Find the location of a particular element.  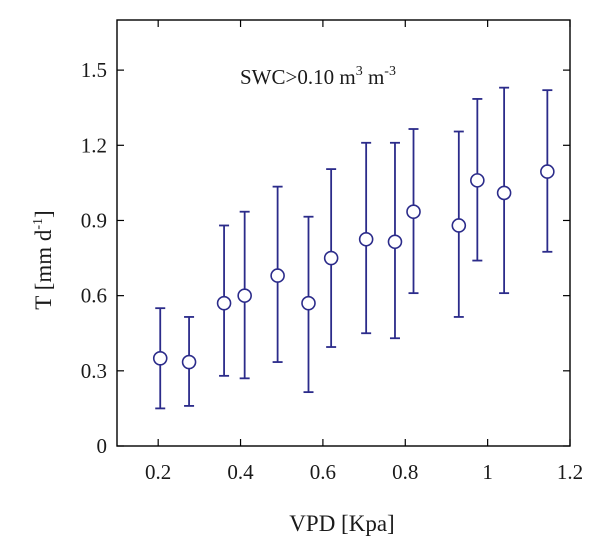

y-tick-label: 0.3 is located at coordinates (94, 371).